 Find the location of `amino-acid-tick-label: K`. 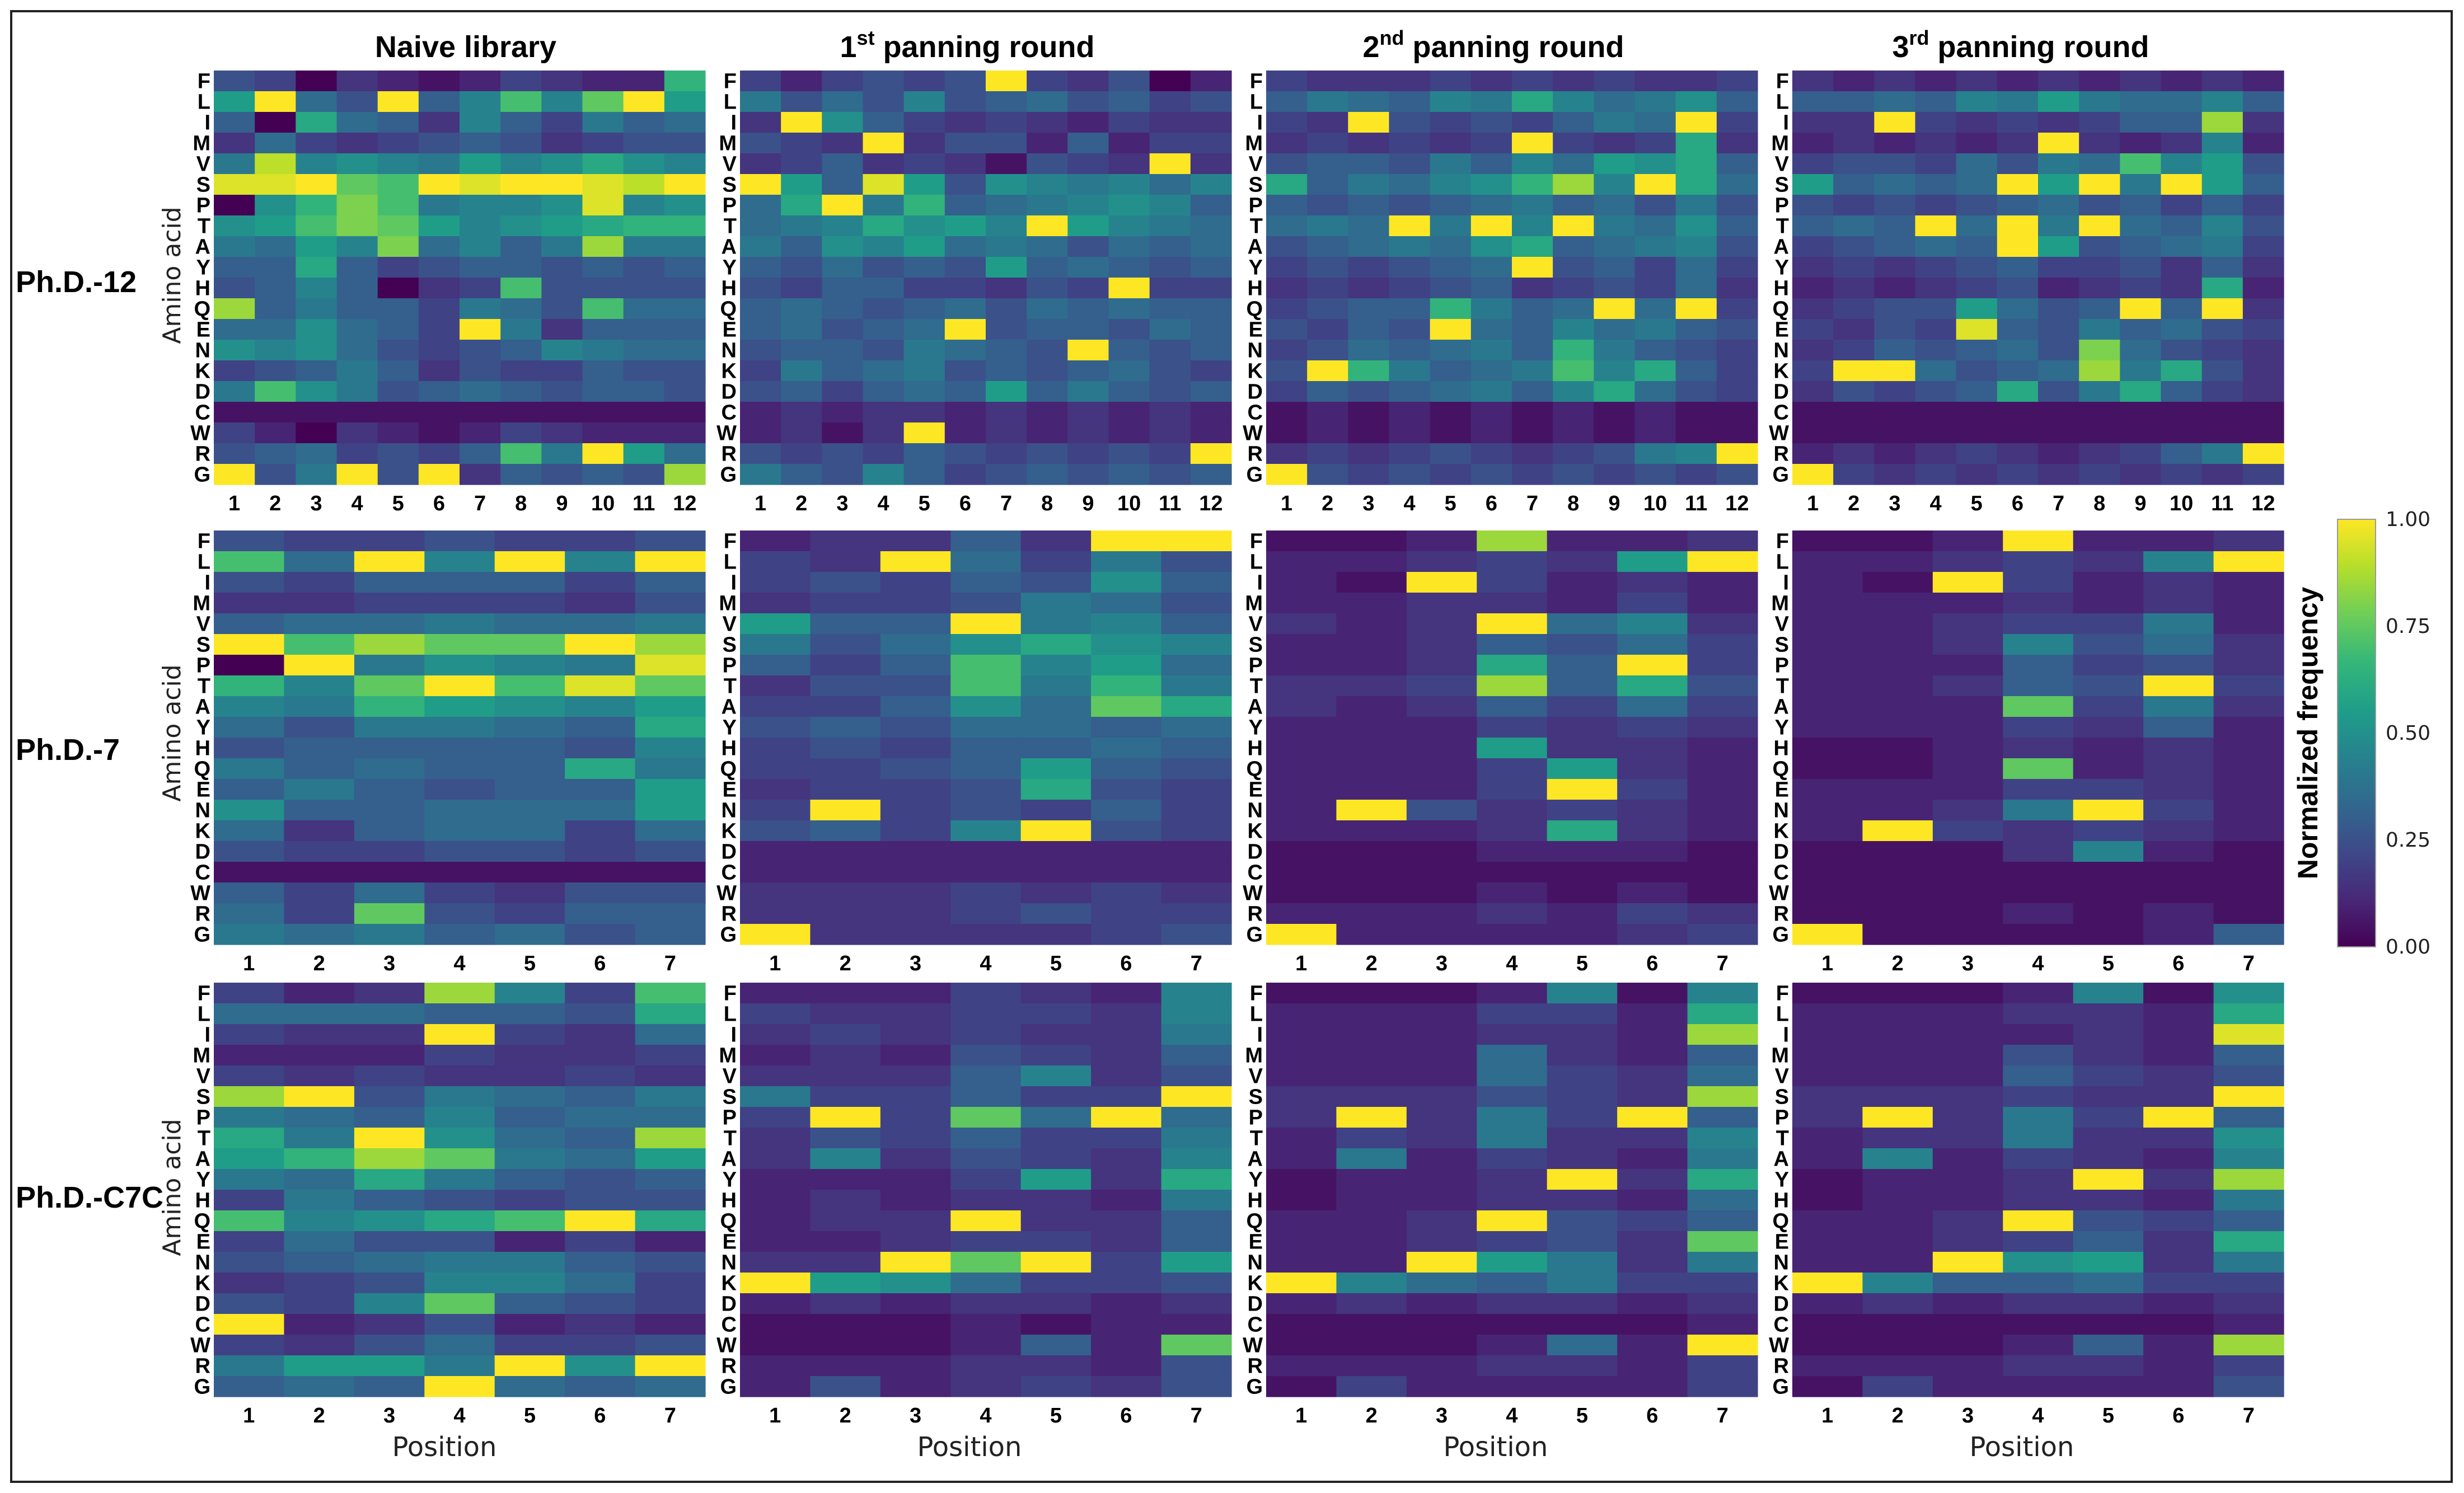

amino-acid-tick-label: K is located at coordinates (1782, 831).